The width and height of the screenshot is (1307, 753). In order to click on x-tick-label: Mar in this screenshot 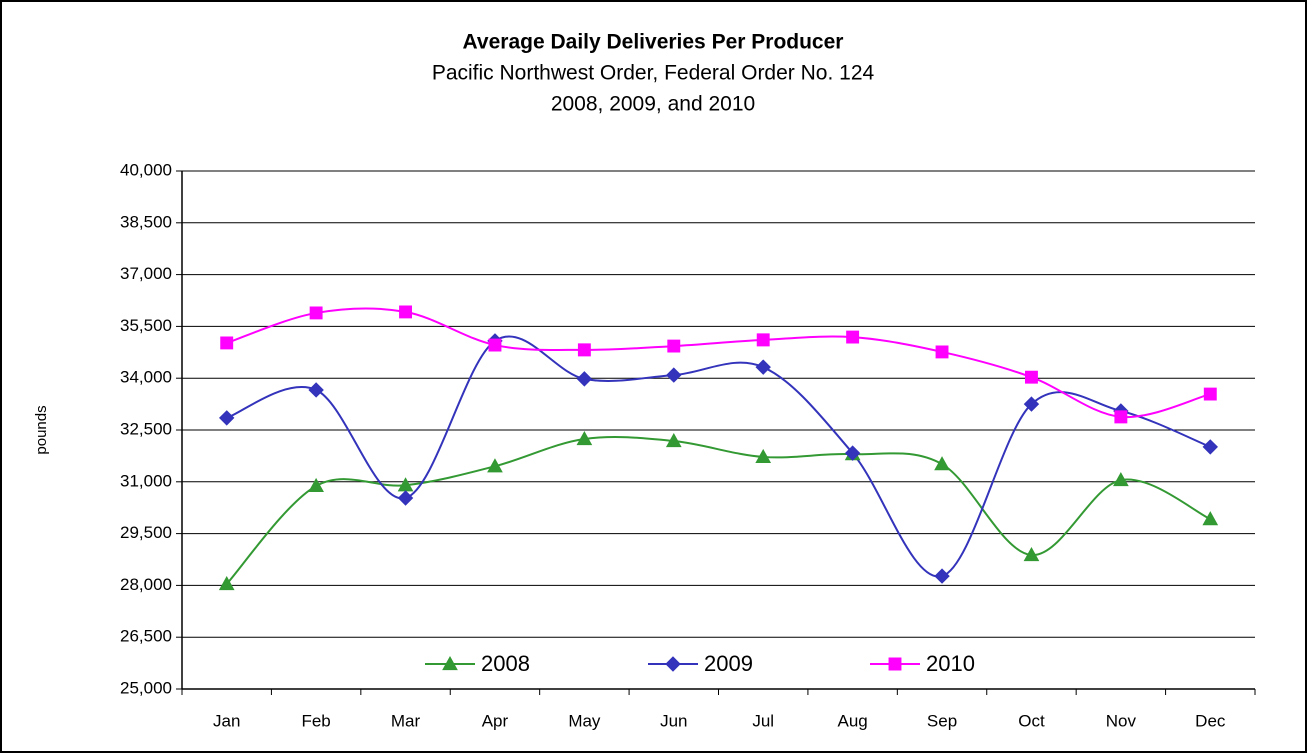, I will do `click(406, 720)`.